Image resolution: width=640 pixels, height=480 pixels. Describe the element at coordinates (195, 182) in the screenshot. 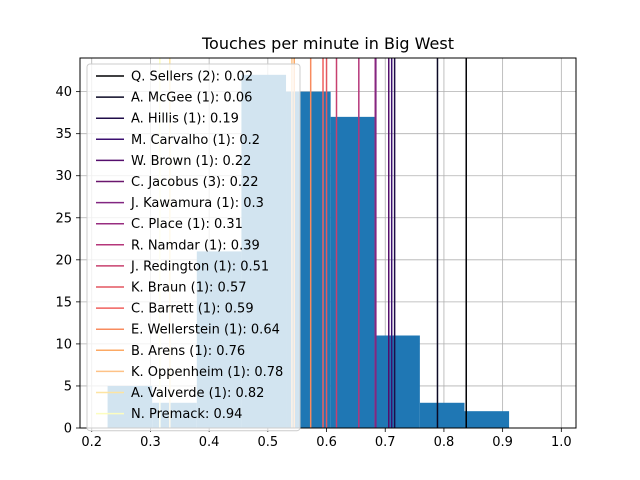

I see `legend-entry: C. Jacobus (3): 0.22` at that location.